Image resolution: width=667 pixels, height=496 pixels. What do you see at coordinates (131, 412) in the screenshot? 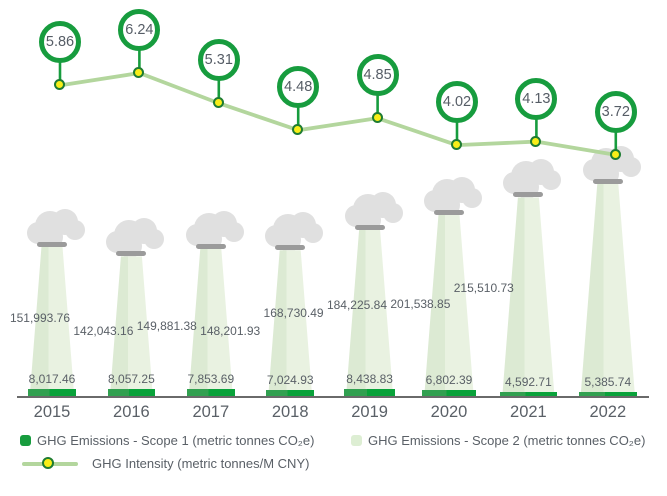
I see `year-label: 2016` at bounding box center [131, 412].